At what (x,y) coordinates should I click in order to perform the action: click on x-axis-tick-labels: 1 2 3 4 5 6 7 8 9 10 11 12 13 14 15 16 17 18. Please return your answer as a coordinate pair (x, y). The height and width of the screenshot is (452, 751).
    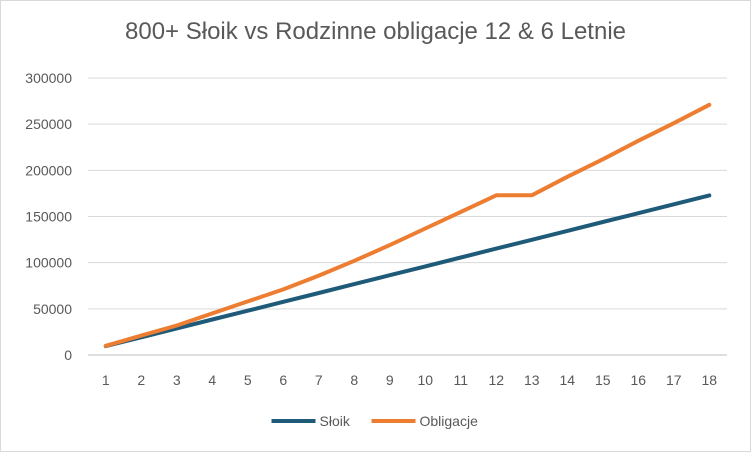
    Looking at the image, I should click on (409, 380).